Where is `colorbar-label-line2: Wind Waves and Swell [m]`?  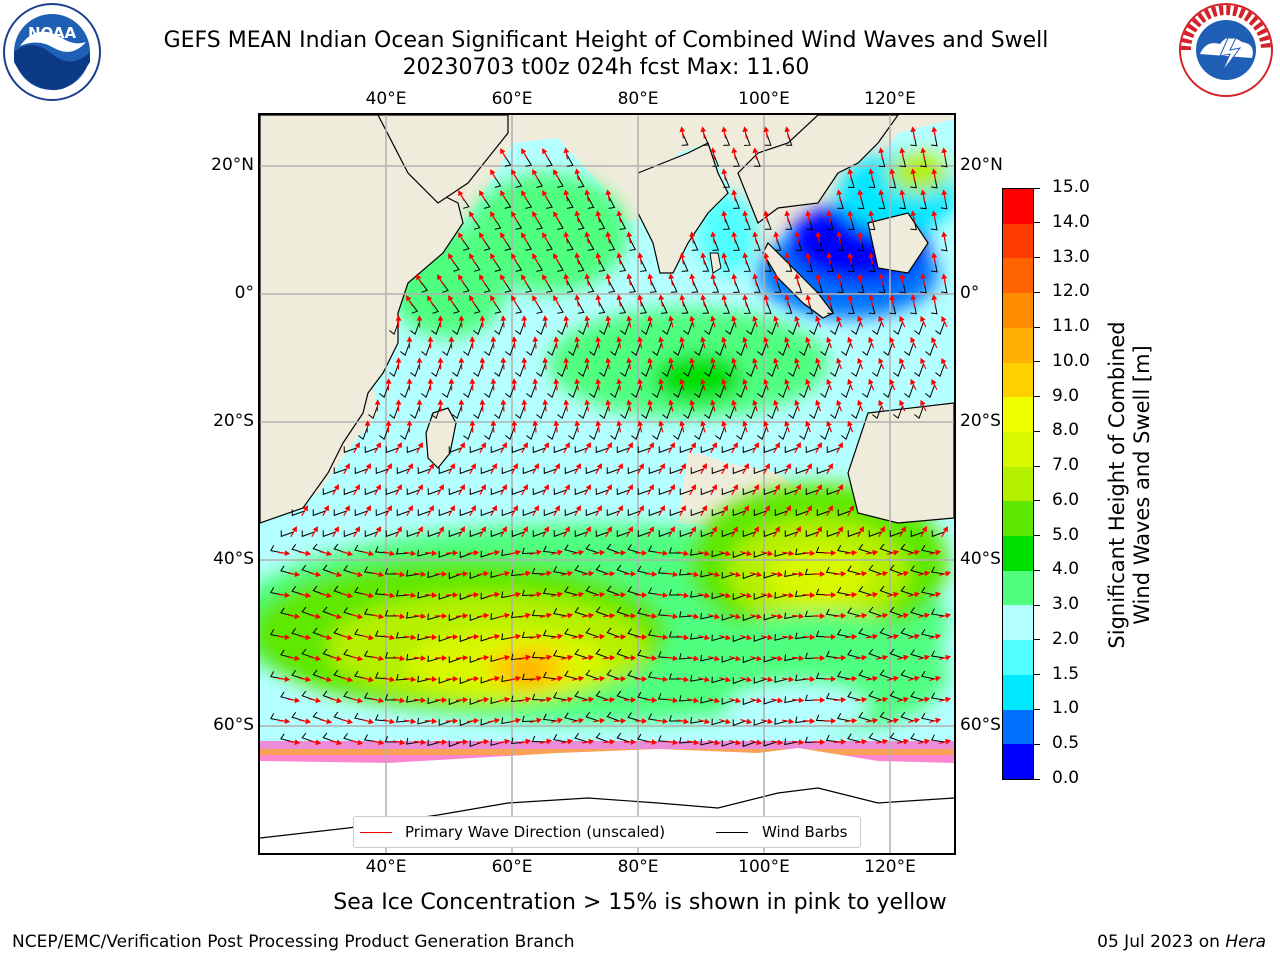 colorbar-label-line2: Wind Waves and Swell [m] is located at coordinates (1142, 485).